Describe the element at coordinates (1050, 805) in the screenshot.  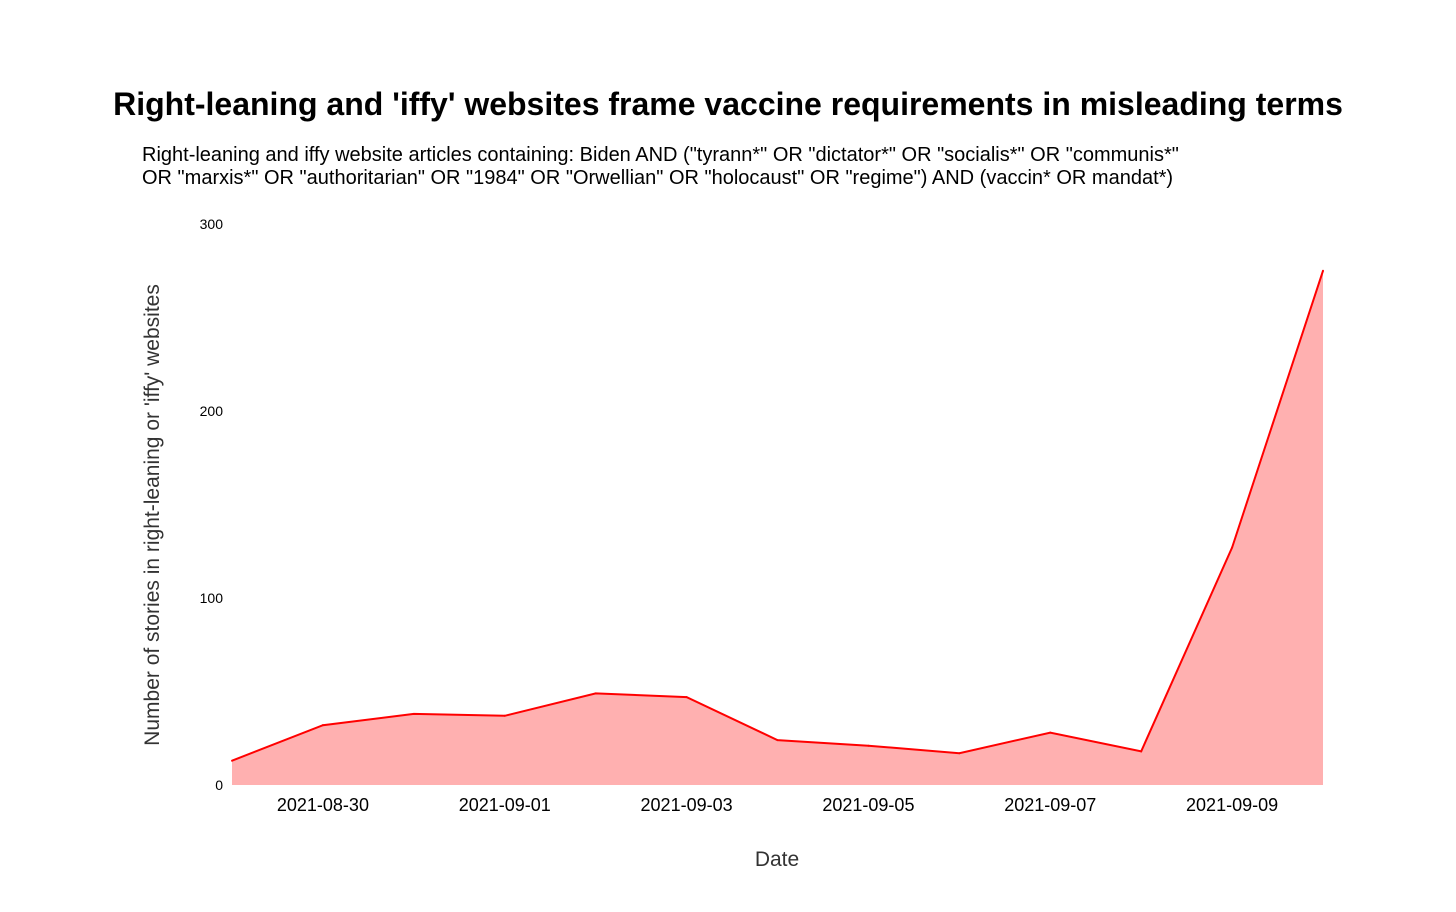
I see `x-tick-label: 2021-09-07` at that location.